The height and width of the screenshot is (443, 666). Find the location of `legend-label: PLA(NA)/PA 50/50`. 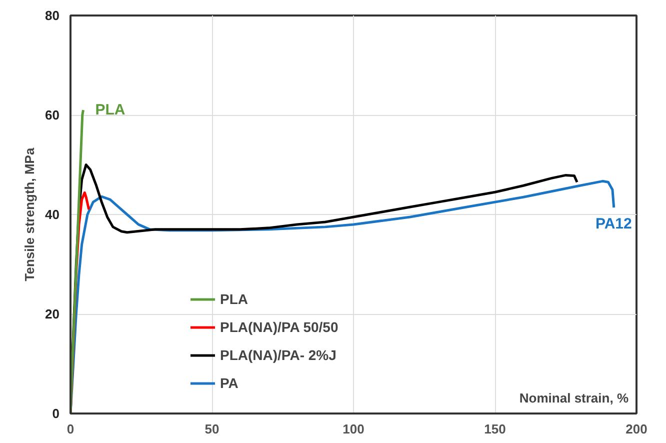

legend-label: PLA(NA)/PA 50/50 is located at coordinates (279, 327).